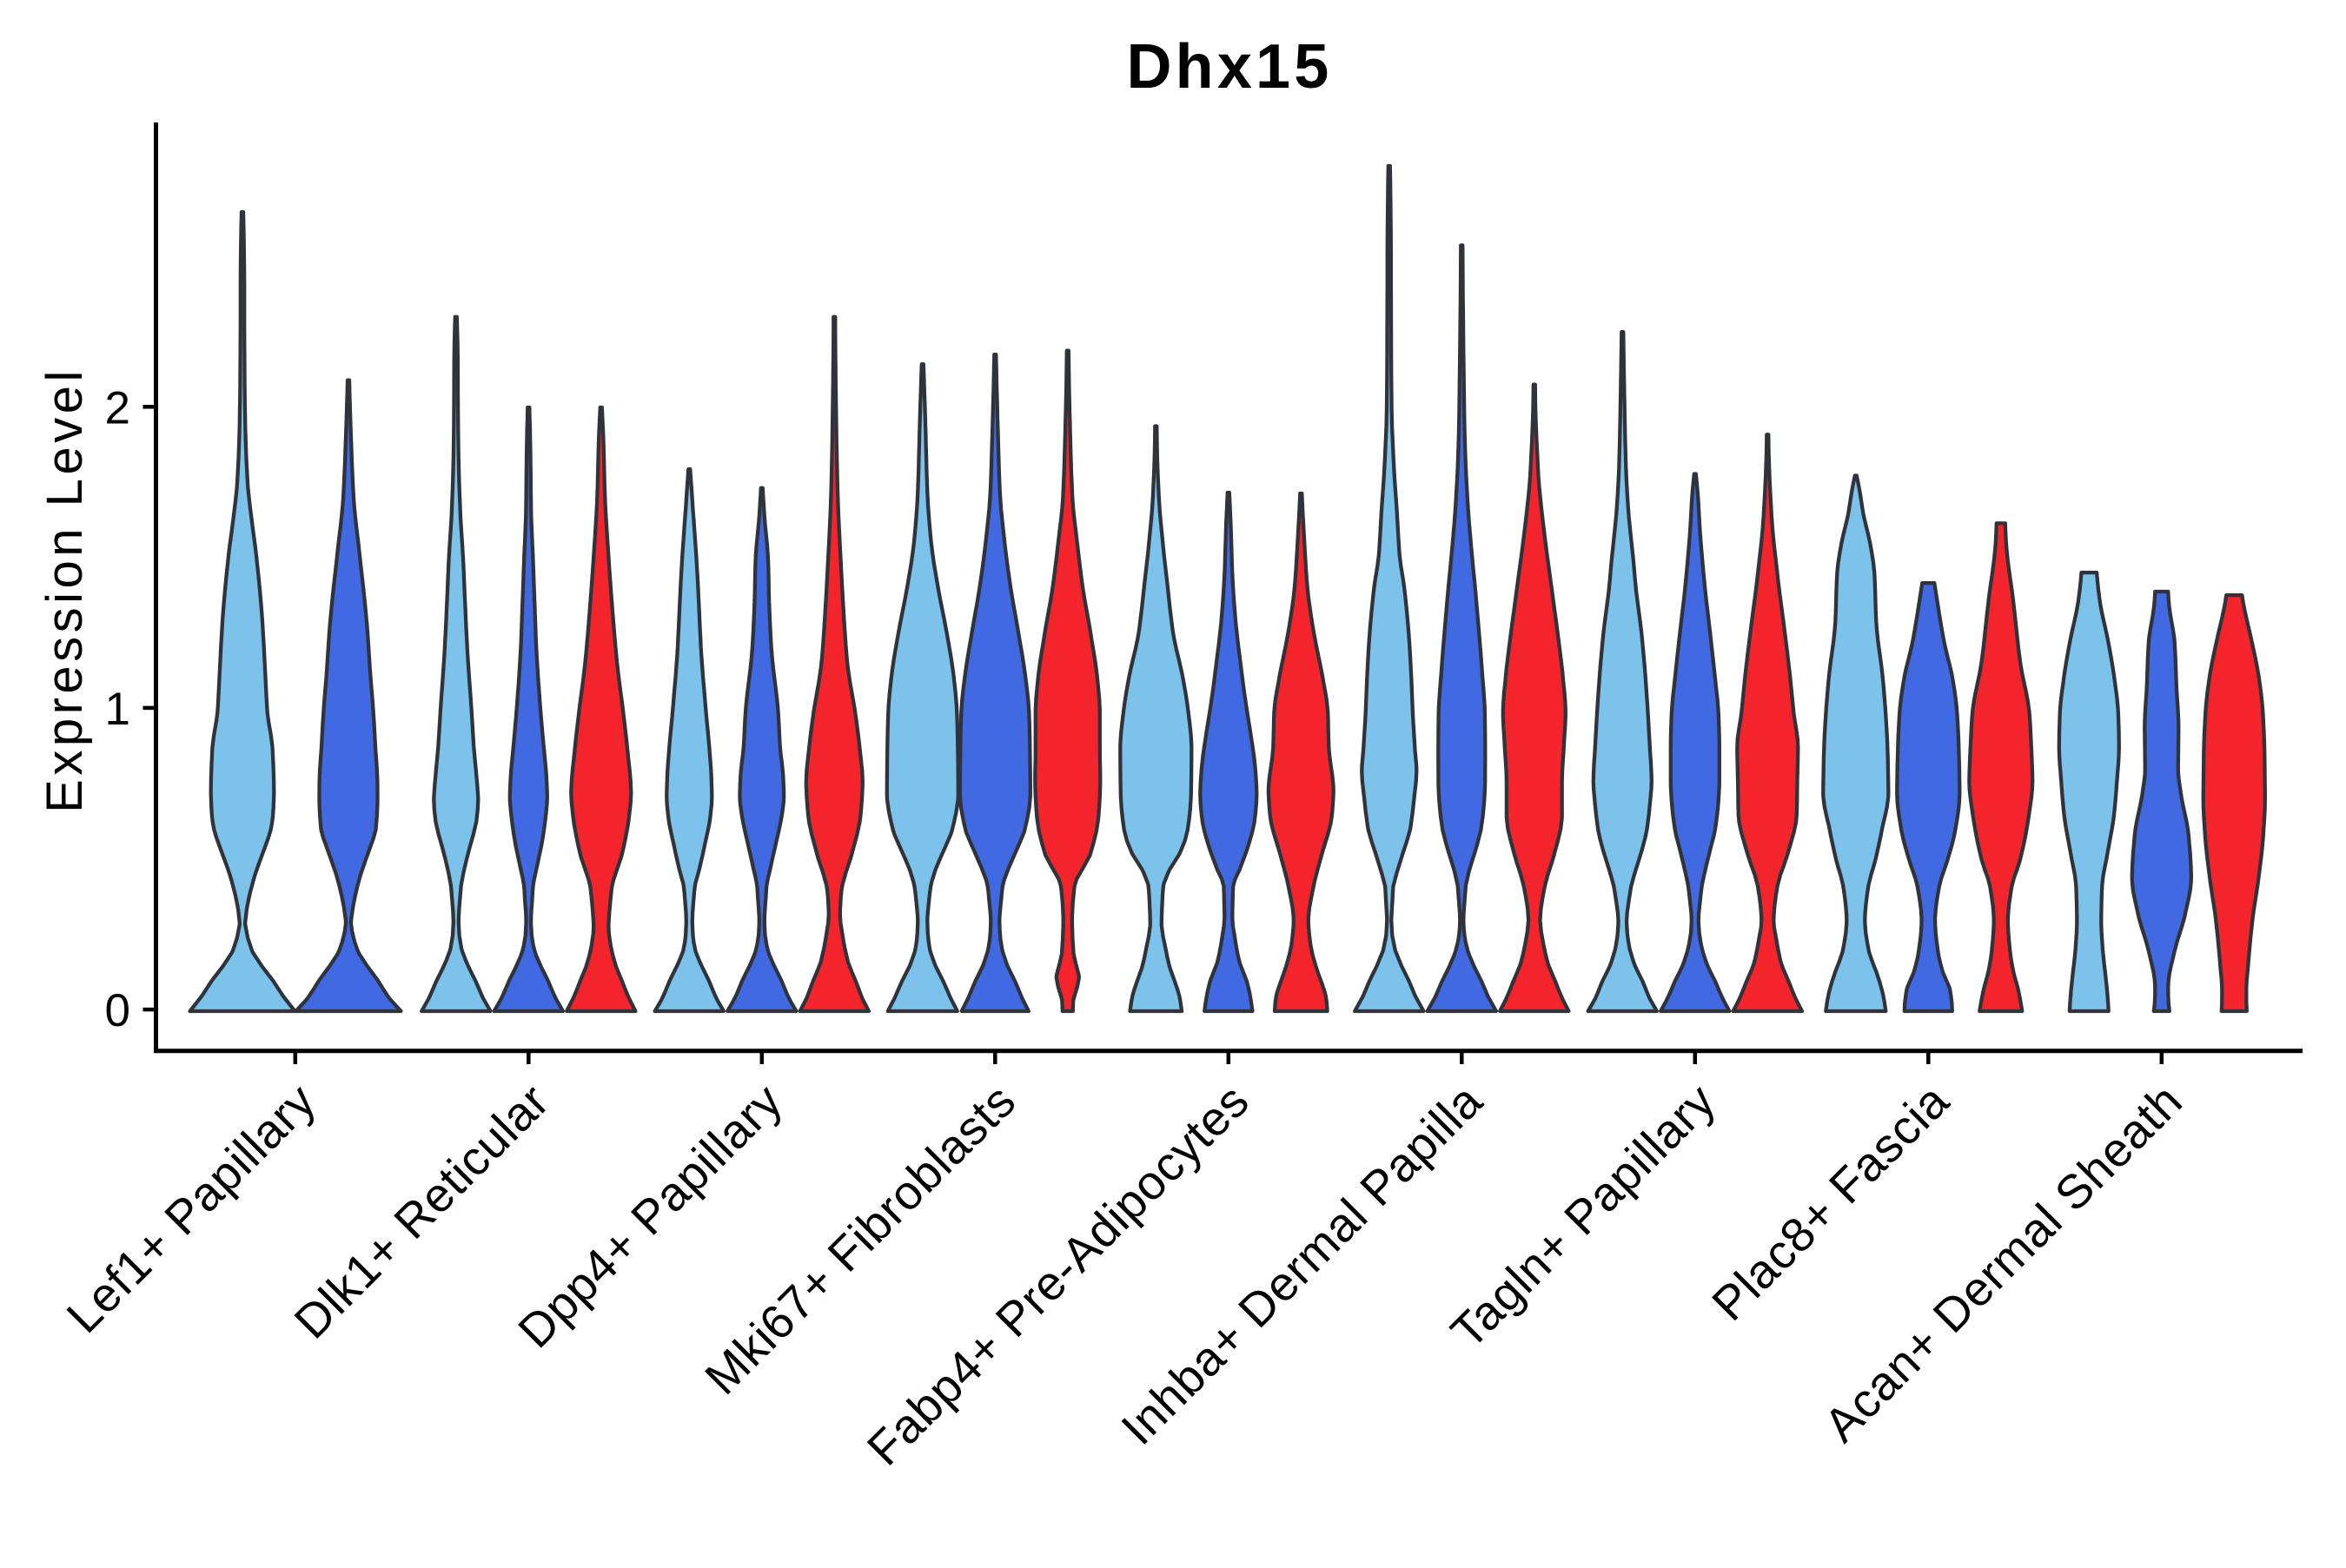  I want to click on svg-text: 2, so click(118, 407).